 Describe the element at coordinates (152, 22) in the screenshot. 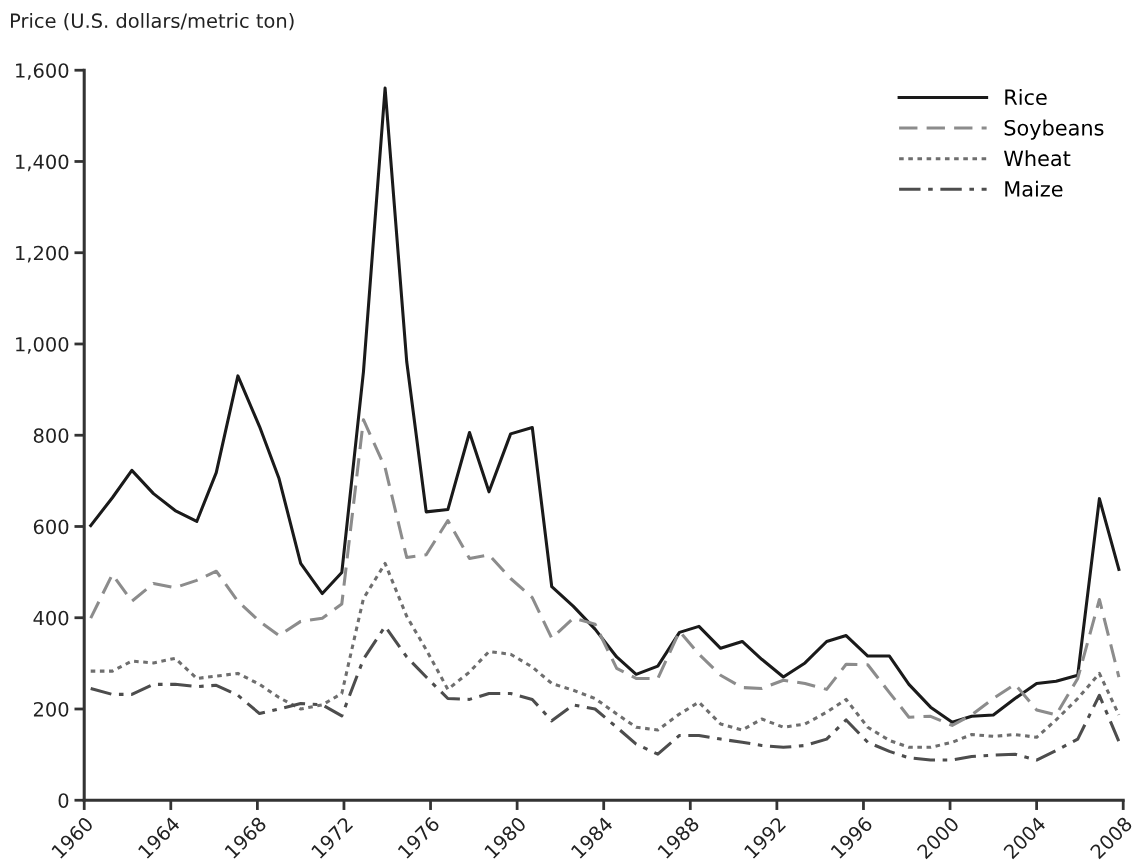

I see `y-axis-title: Price (U.S. dollars/metric ton)` at that location.